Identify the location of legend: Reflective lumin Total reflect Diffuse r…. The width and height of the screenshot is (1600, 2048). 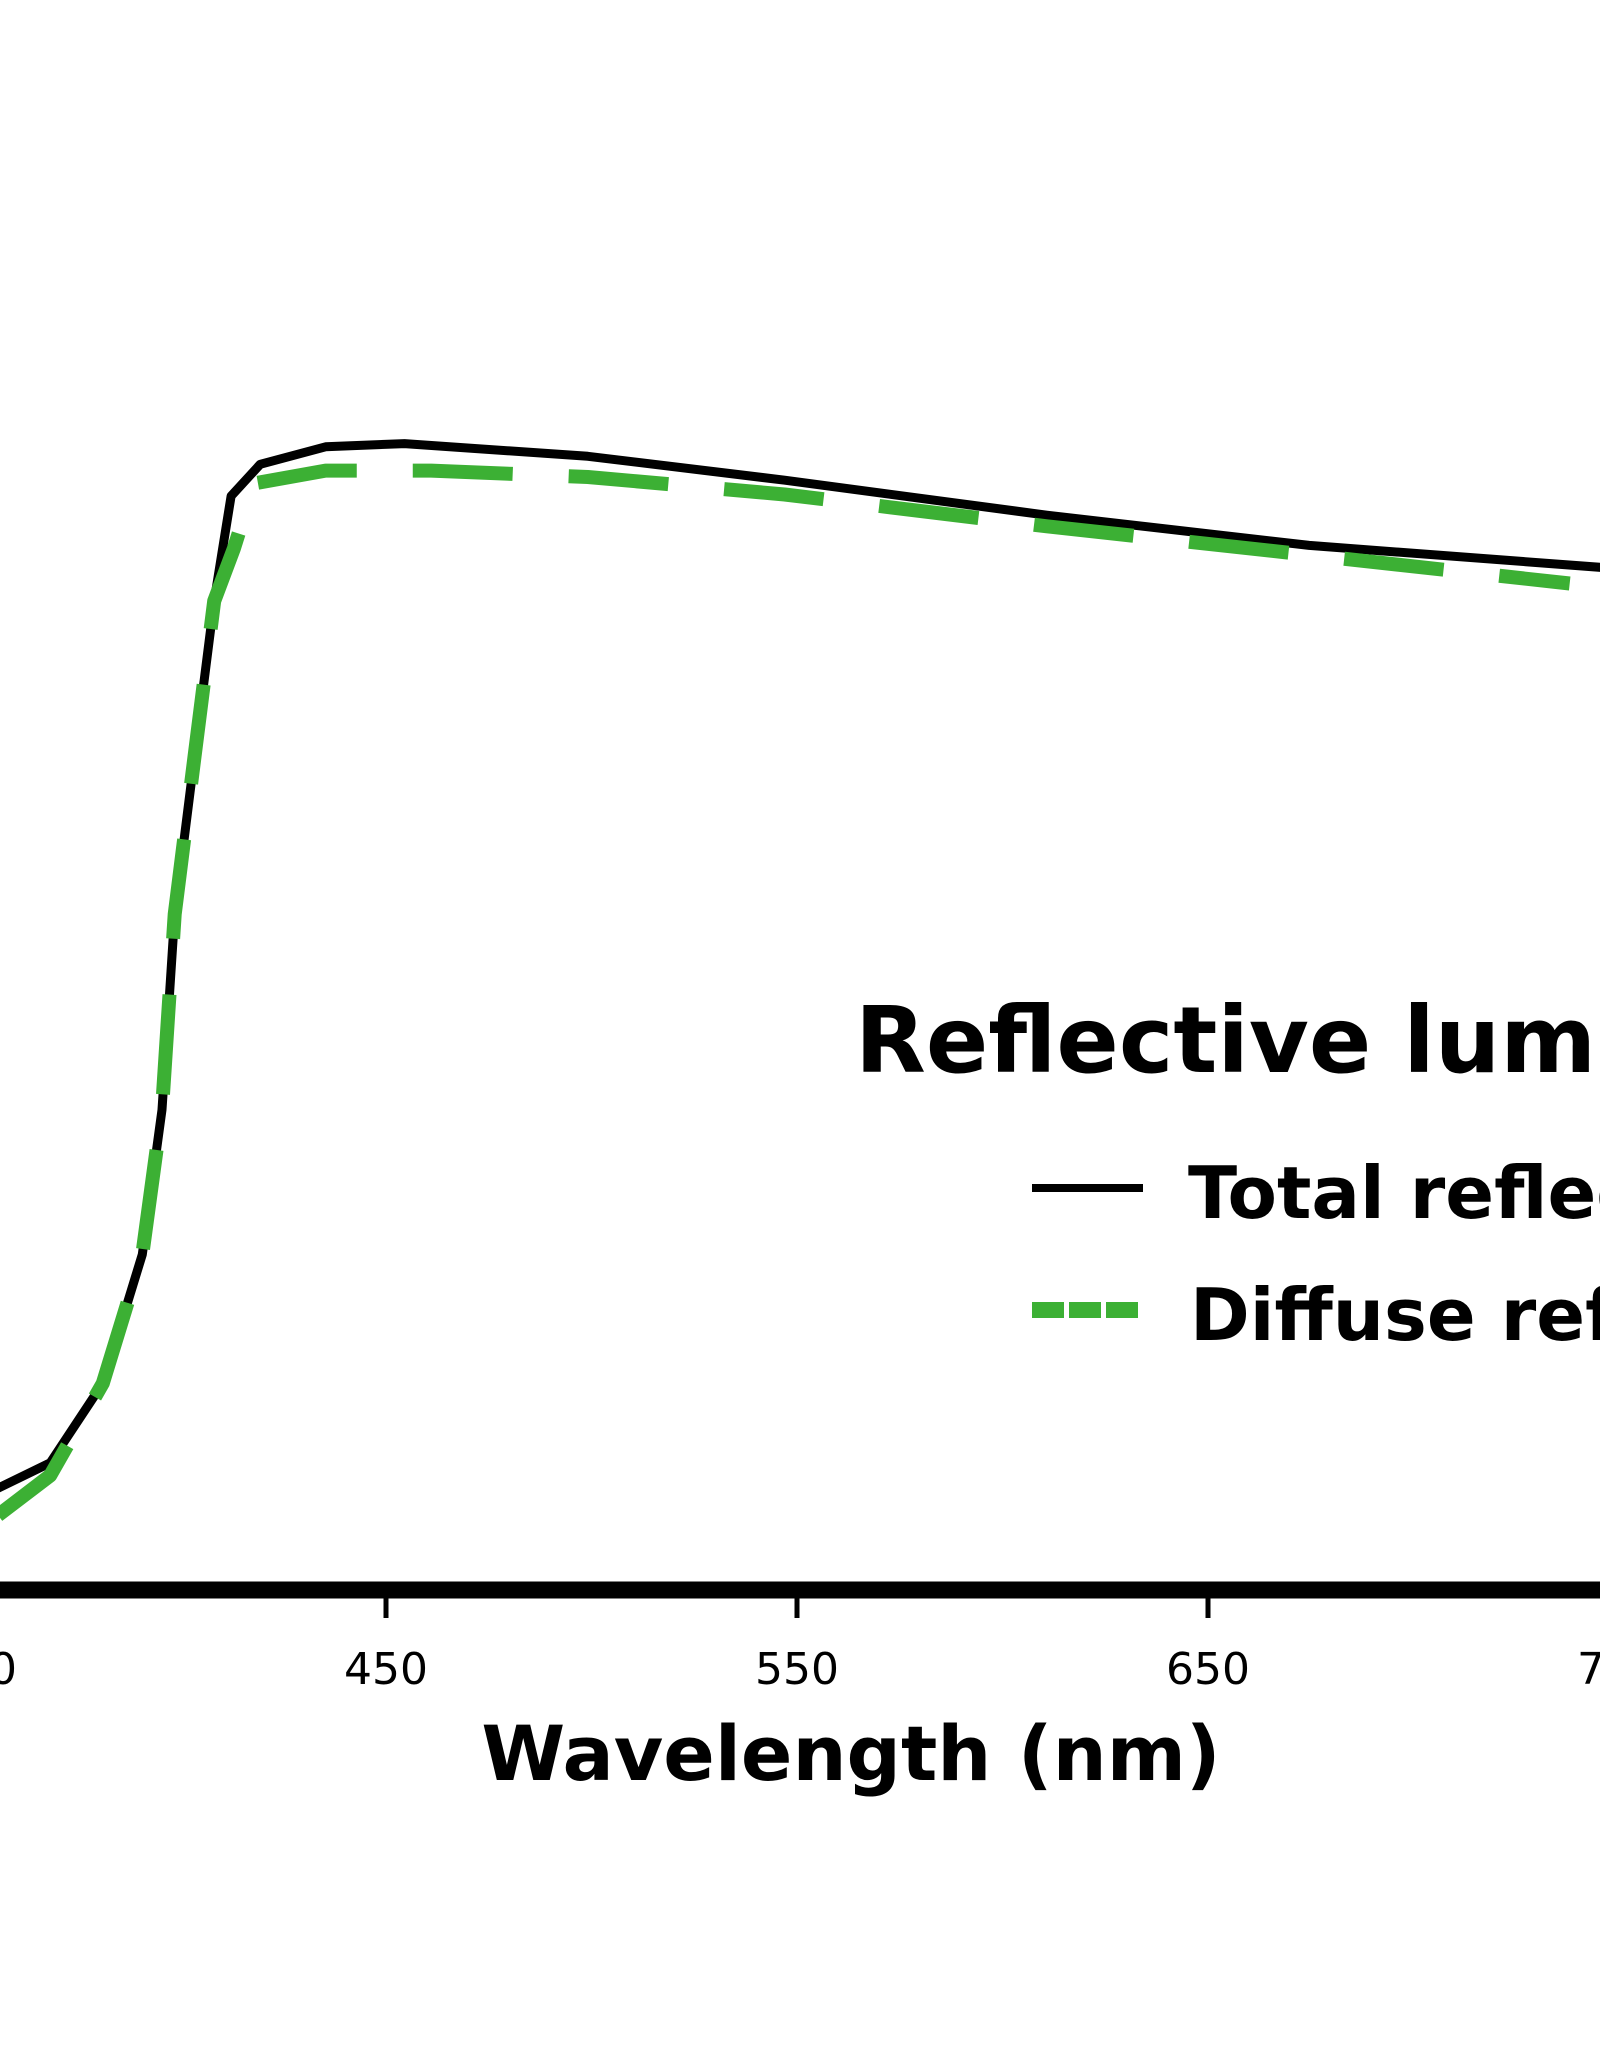
(1227, 1172).